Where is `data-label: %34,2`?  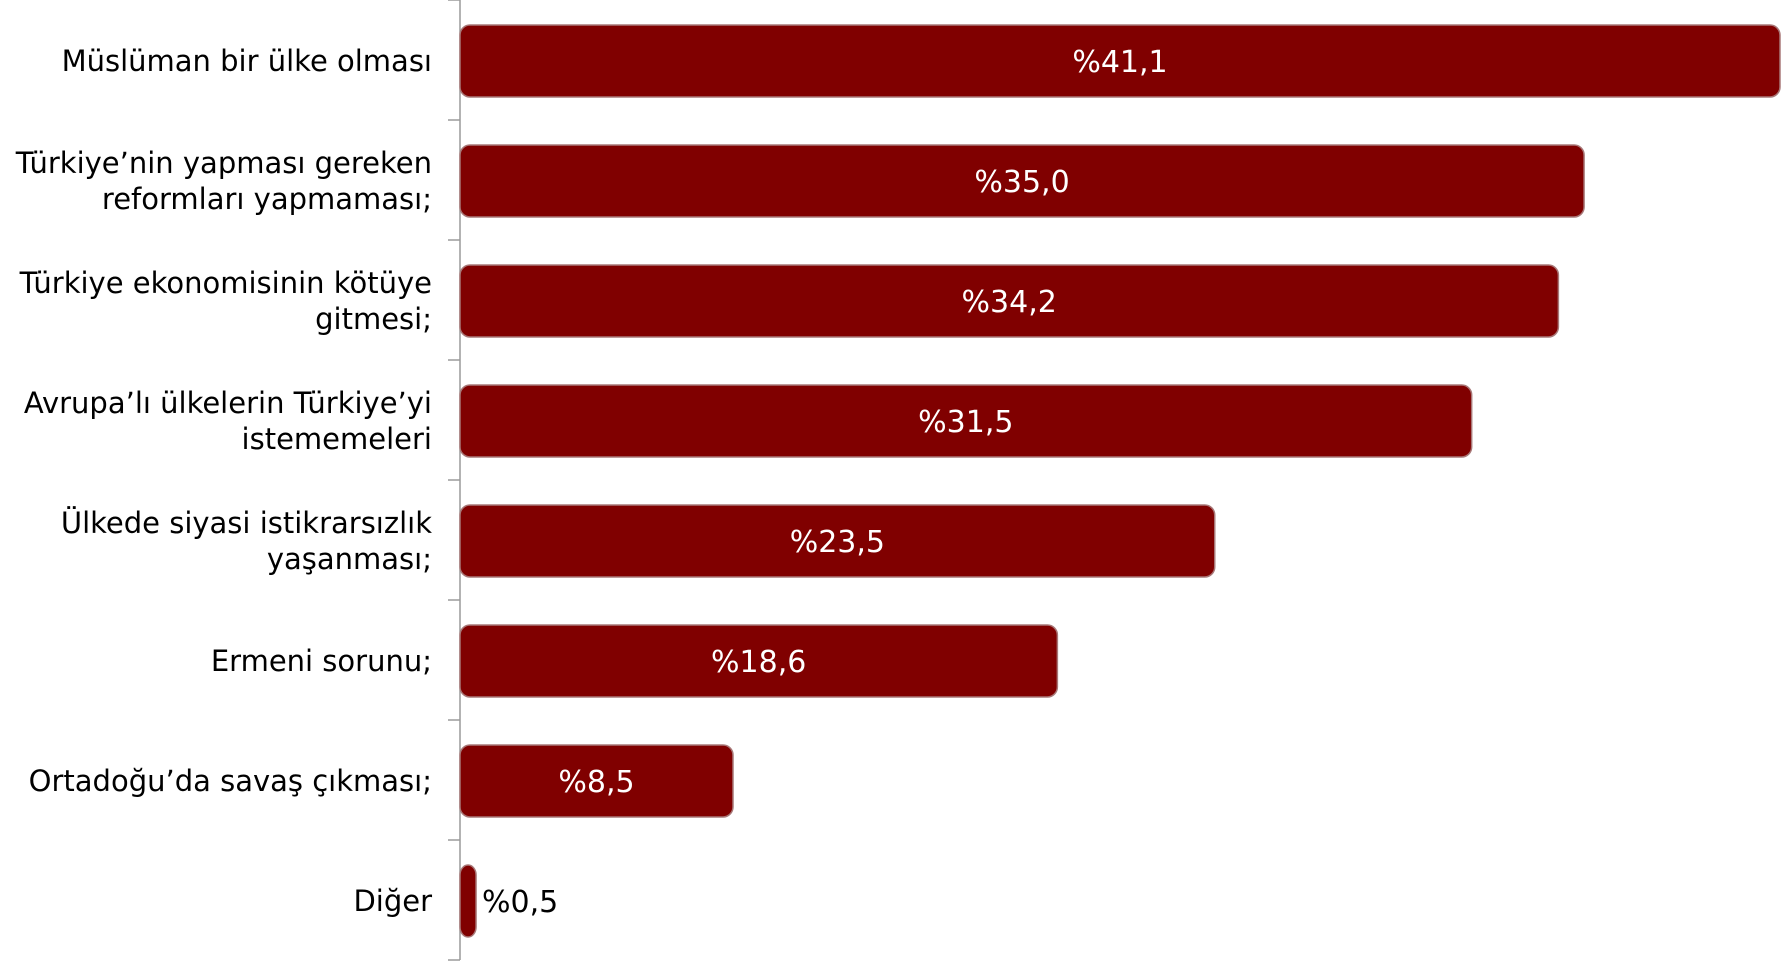 data-label: %34,2 is located at coordinates (1009, 302).